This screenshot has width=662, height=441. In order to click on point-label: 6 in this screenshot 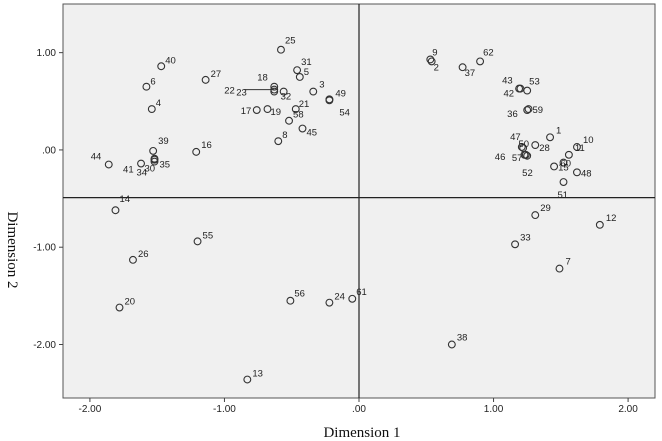, I will do `click(152, 82)`.